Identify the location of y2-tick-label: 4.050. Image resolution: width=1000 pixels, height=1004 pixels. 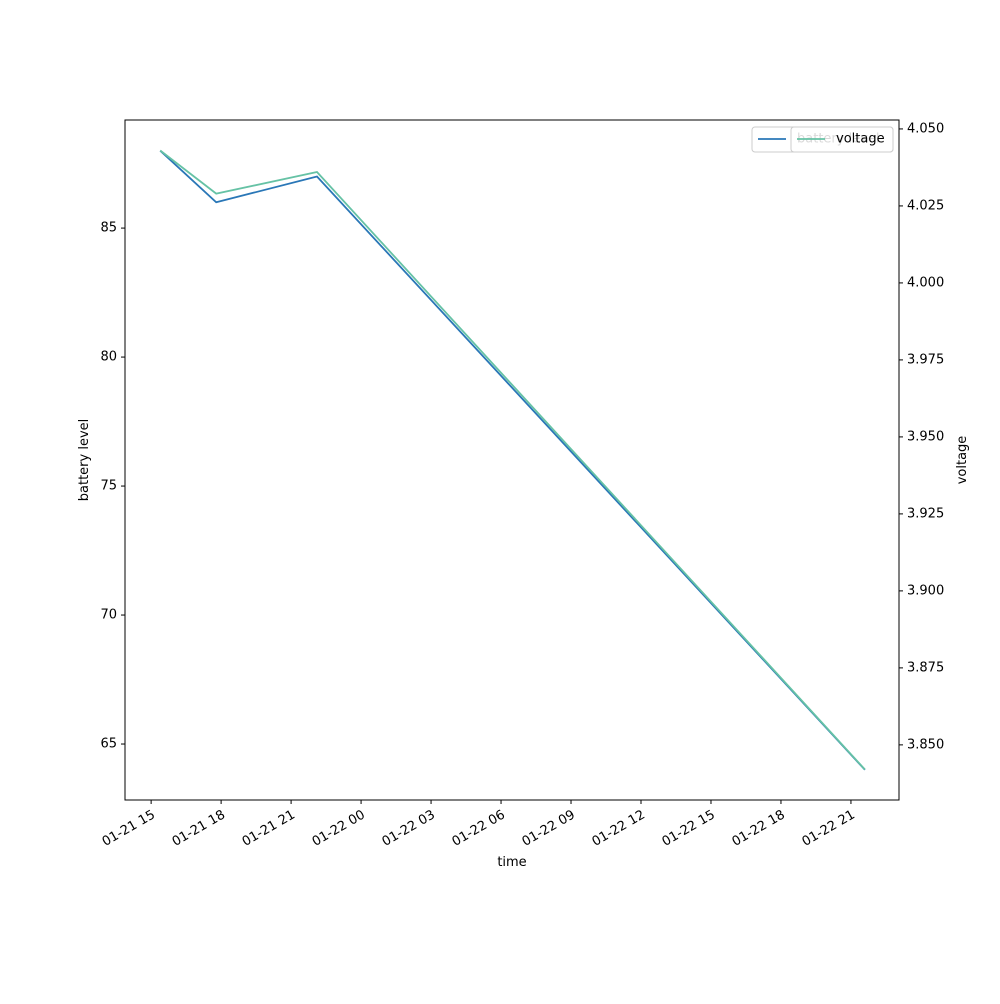
(925, 128).